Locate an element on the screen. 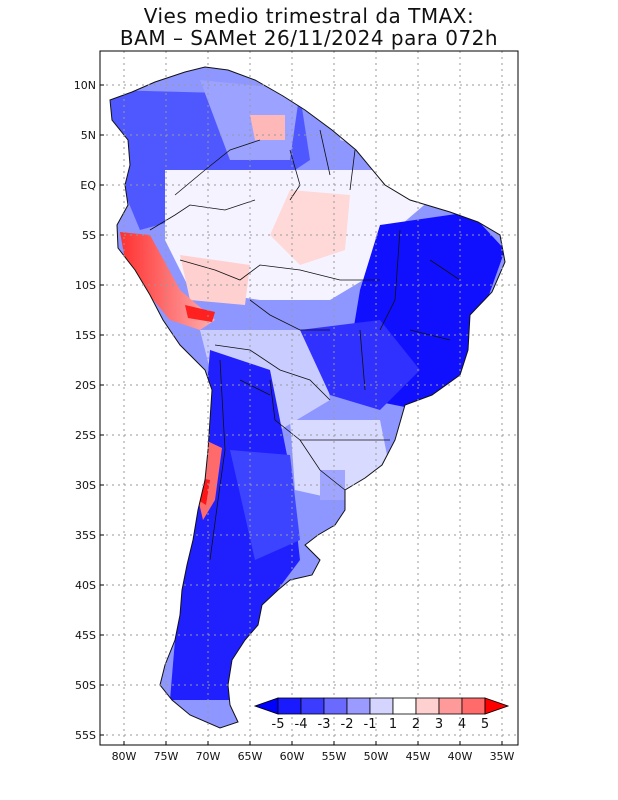  colorbar-label: -3 is located at coordinates (324, 724).